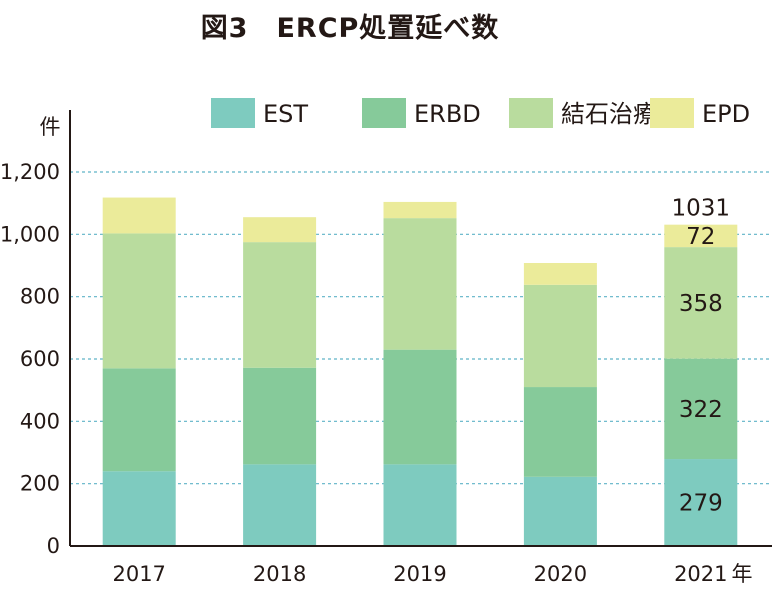 The image size is (784, 592). Describe the element at coordinates (560, 574) in the screenshot. I see `x-tick-label: 2020` at that location.